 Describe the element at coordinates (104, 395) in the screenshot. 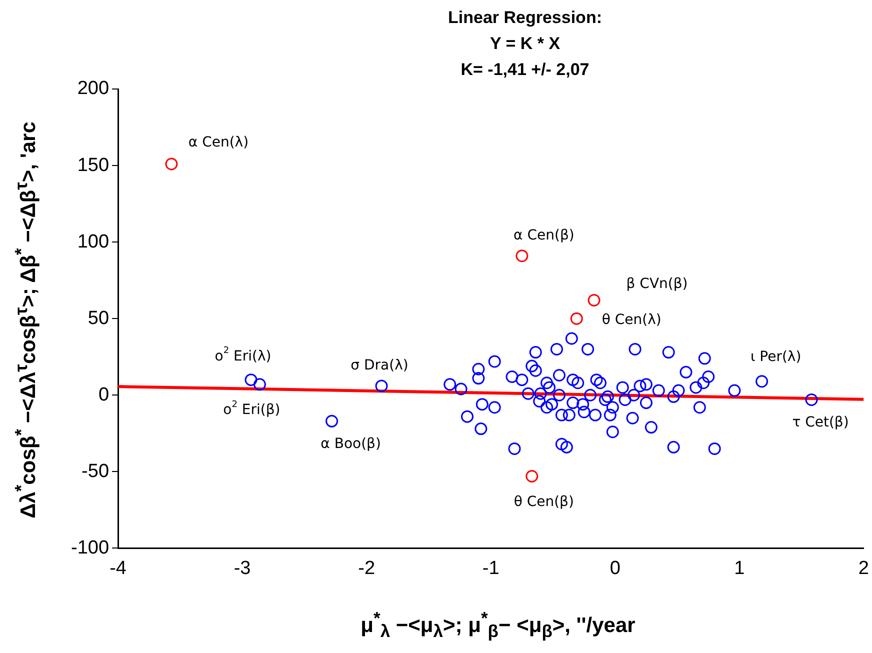

I see `y-tick-label: 0` at that location.